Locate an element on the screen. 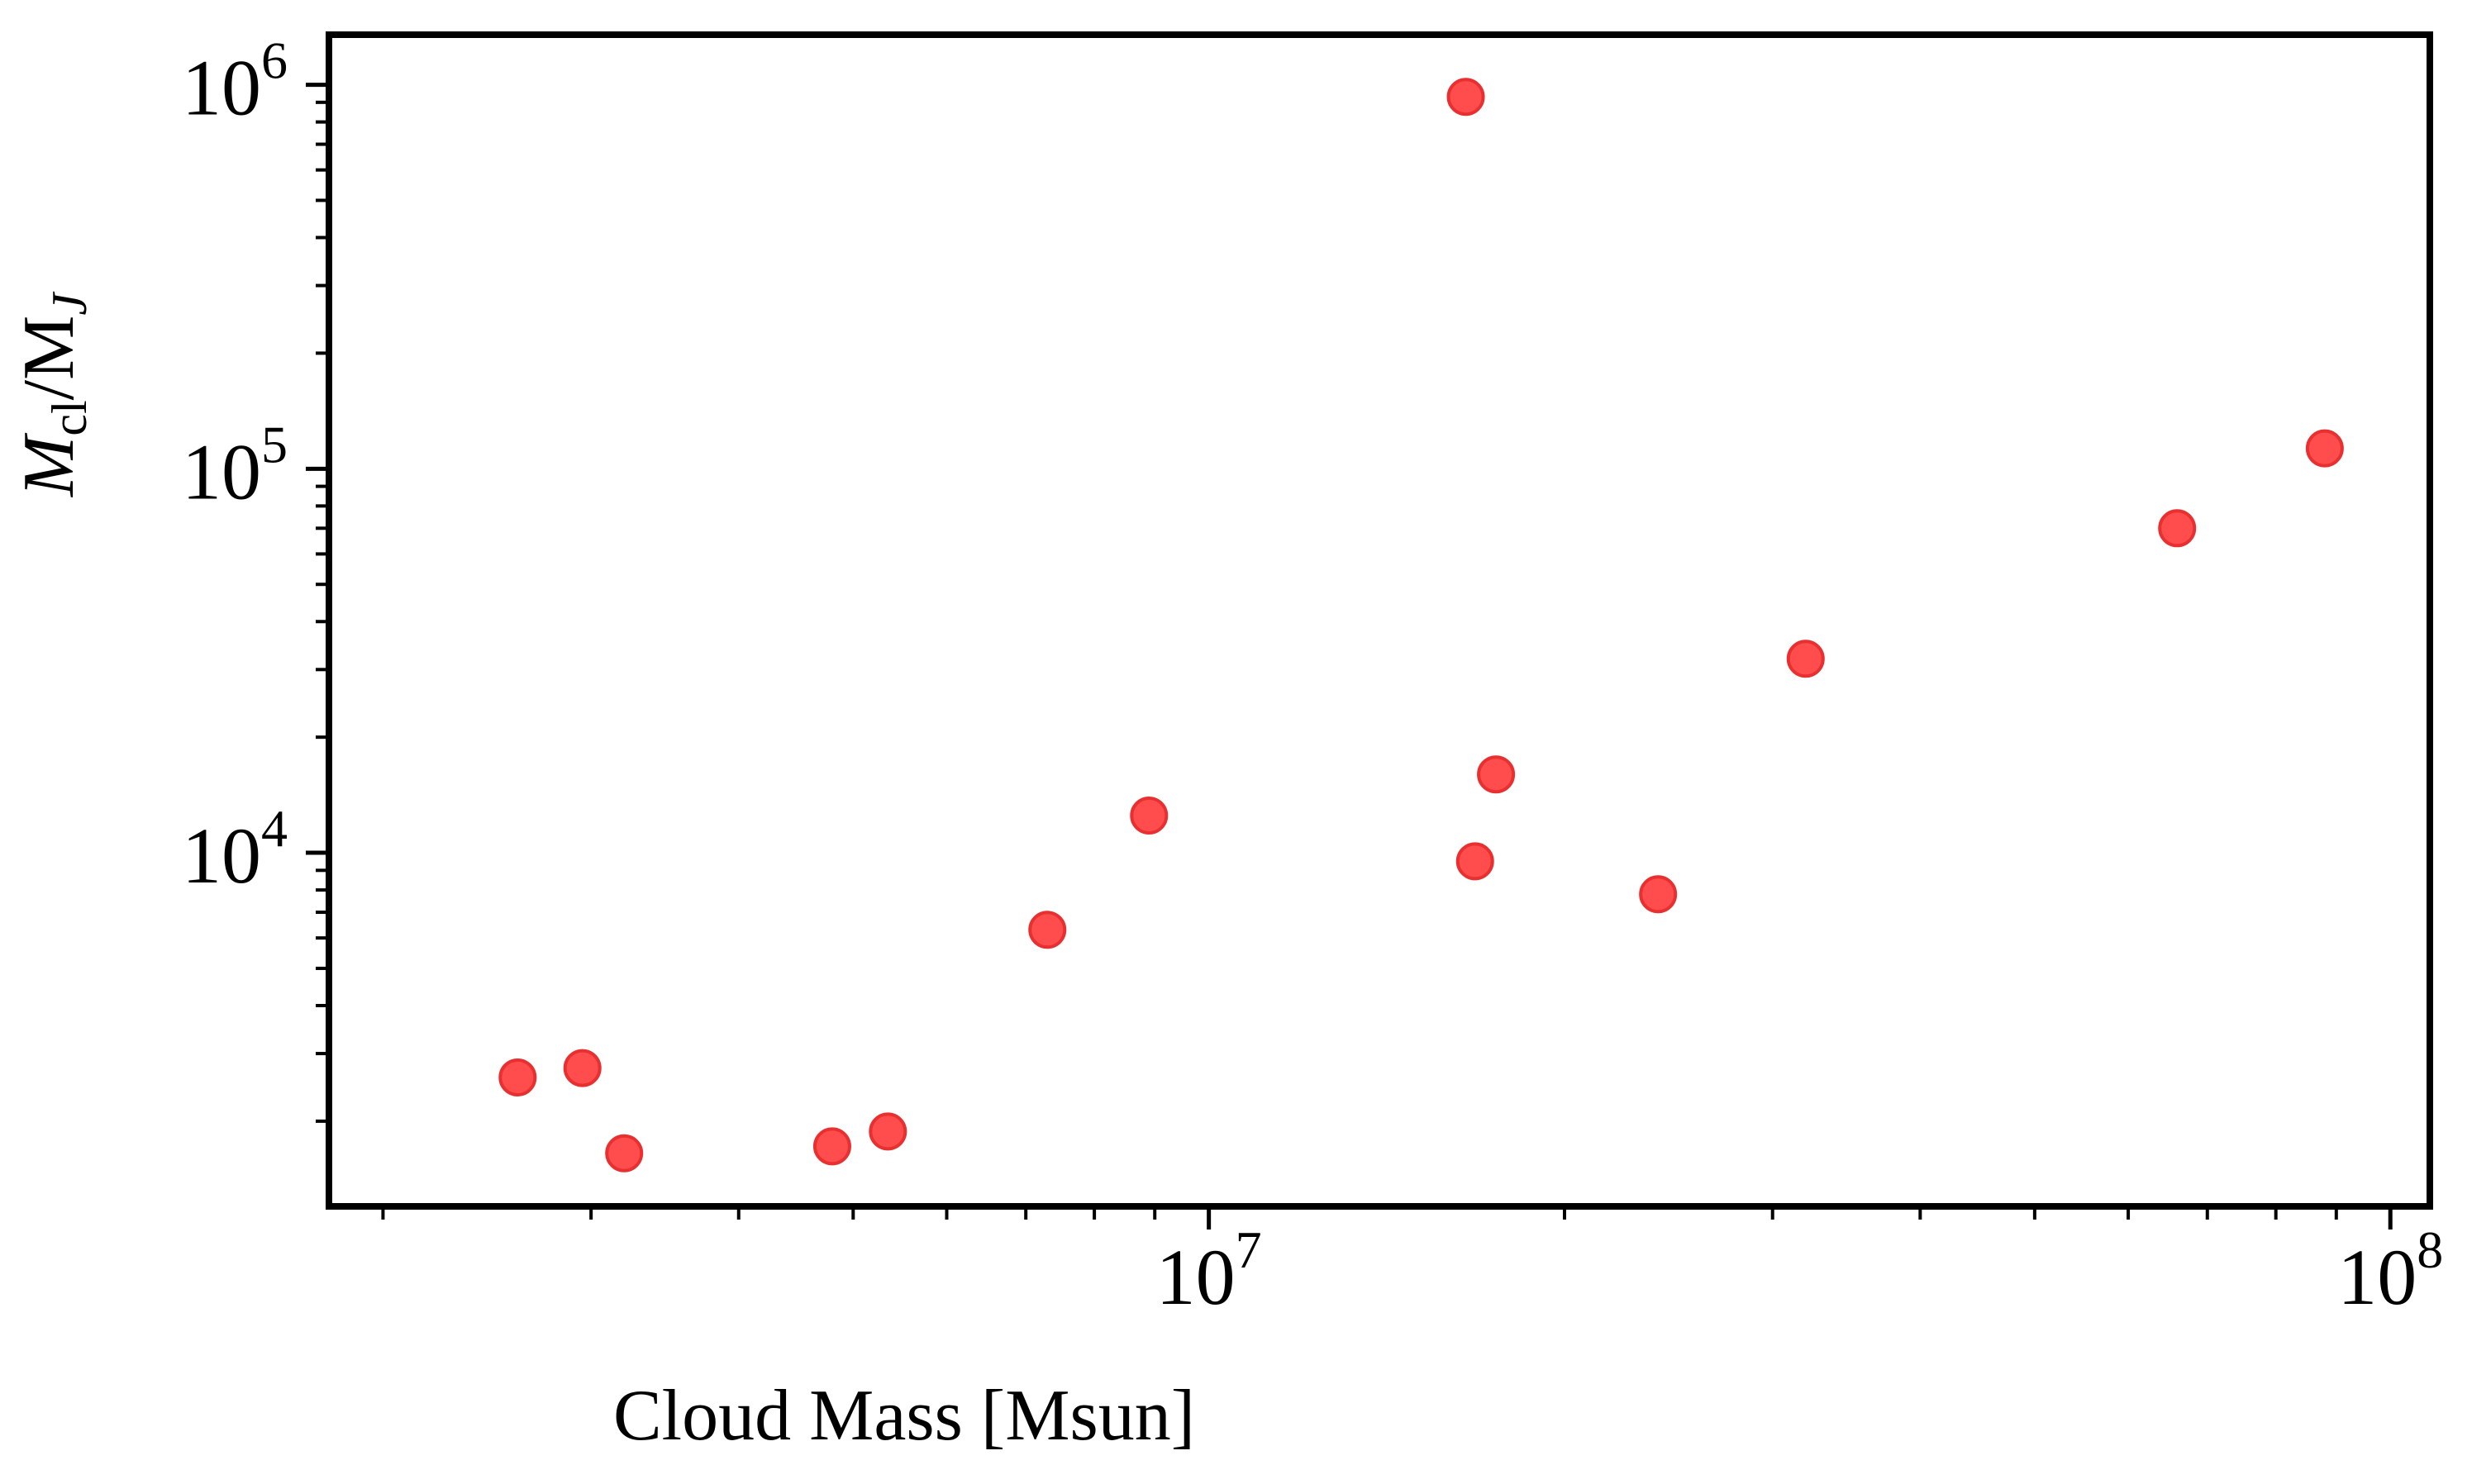  x-axis-label: Cloud Mass [Msun] is located at coordinates (904, 1416).